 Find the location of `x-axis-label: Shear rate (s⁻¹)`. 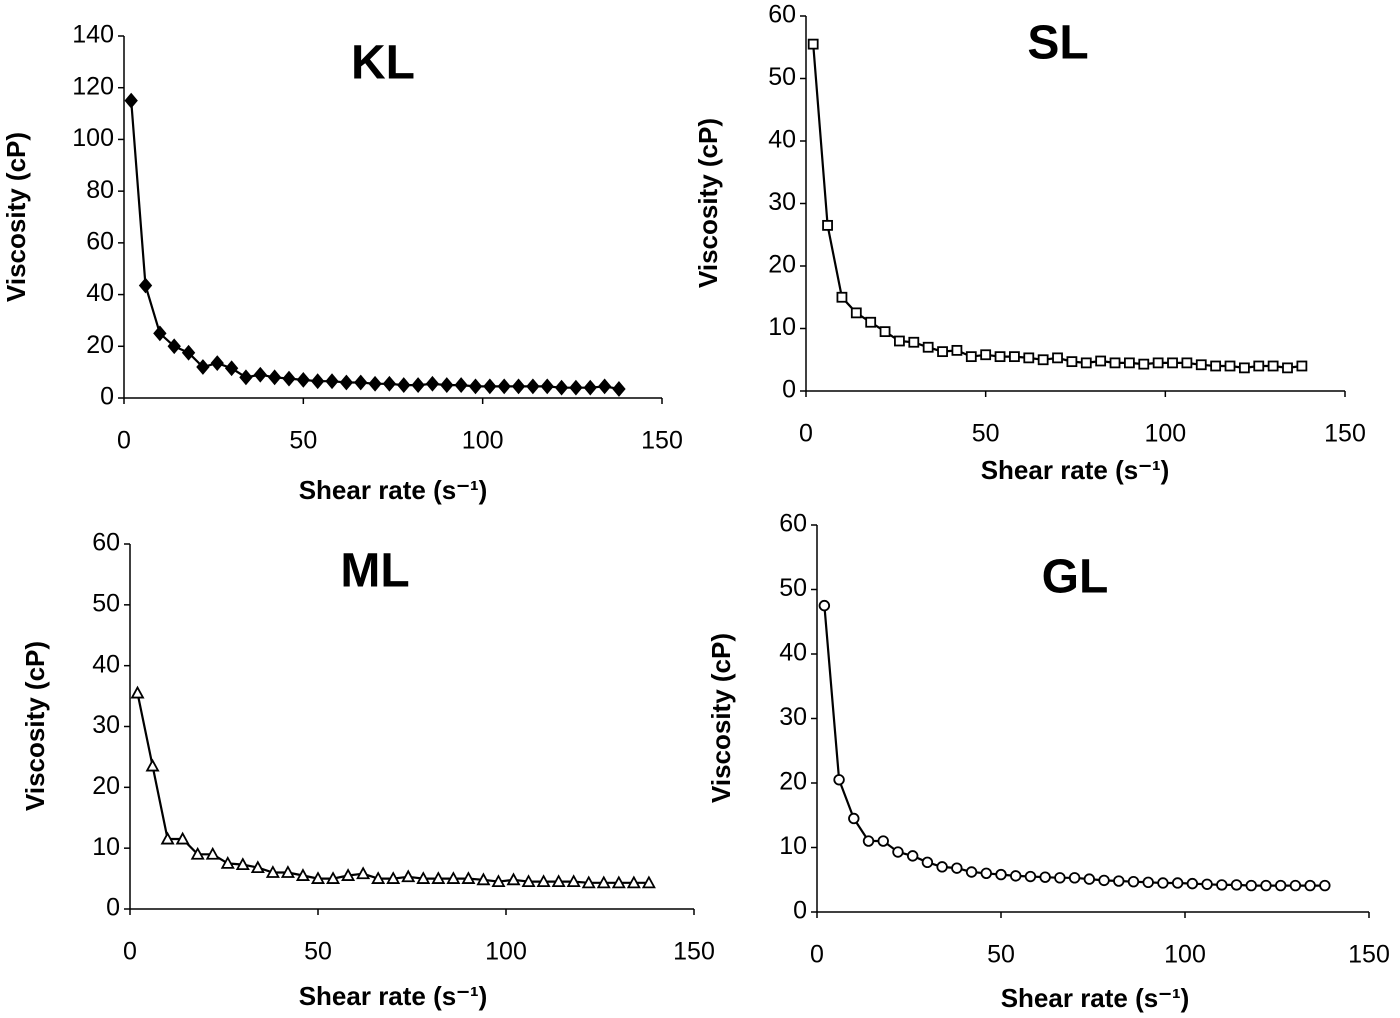

x-axis-label: Shear rate (s⁻¹) is located at coordinates (1075, 470).